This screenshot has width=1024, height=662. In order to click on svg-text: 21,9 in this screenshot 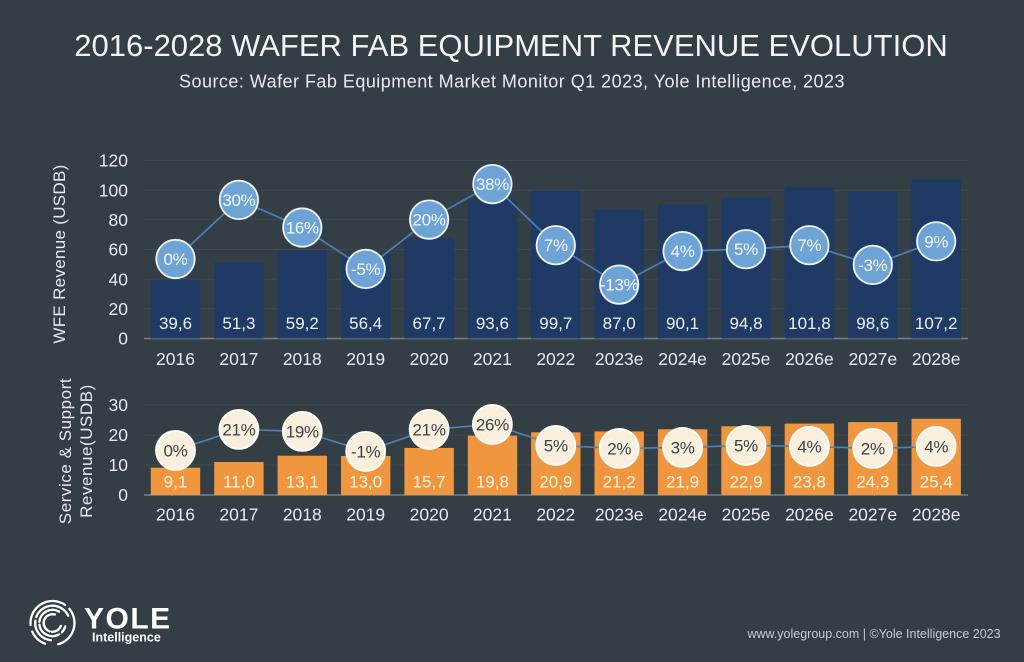, I will do `click(682, 482)`.